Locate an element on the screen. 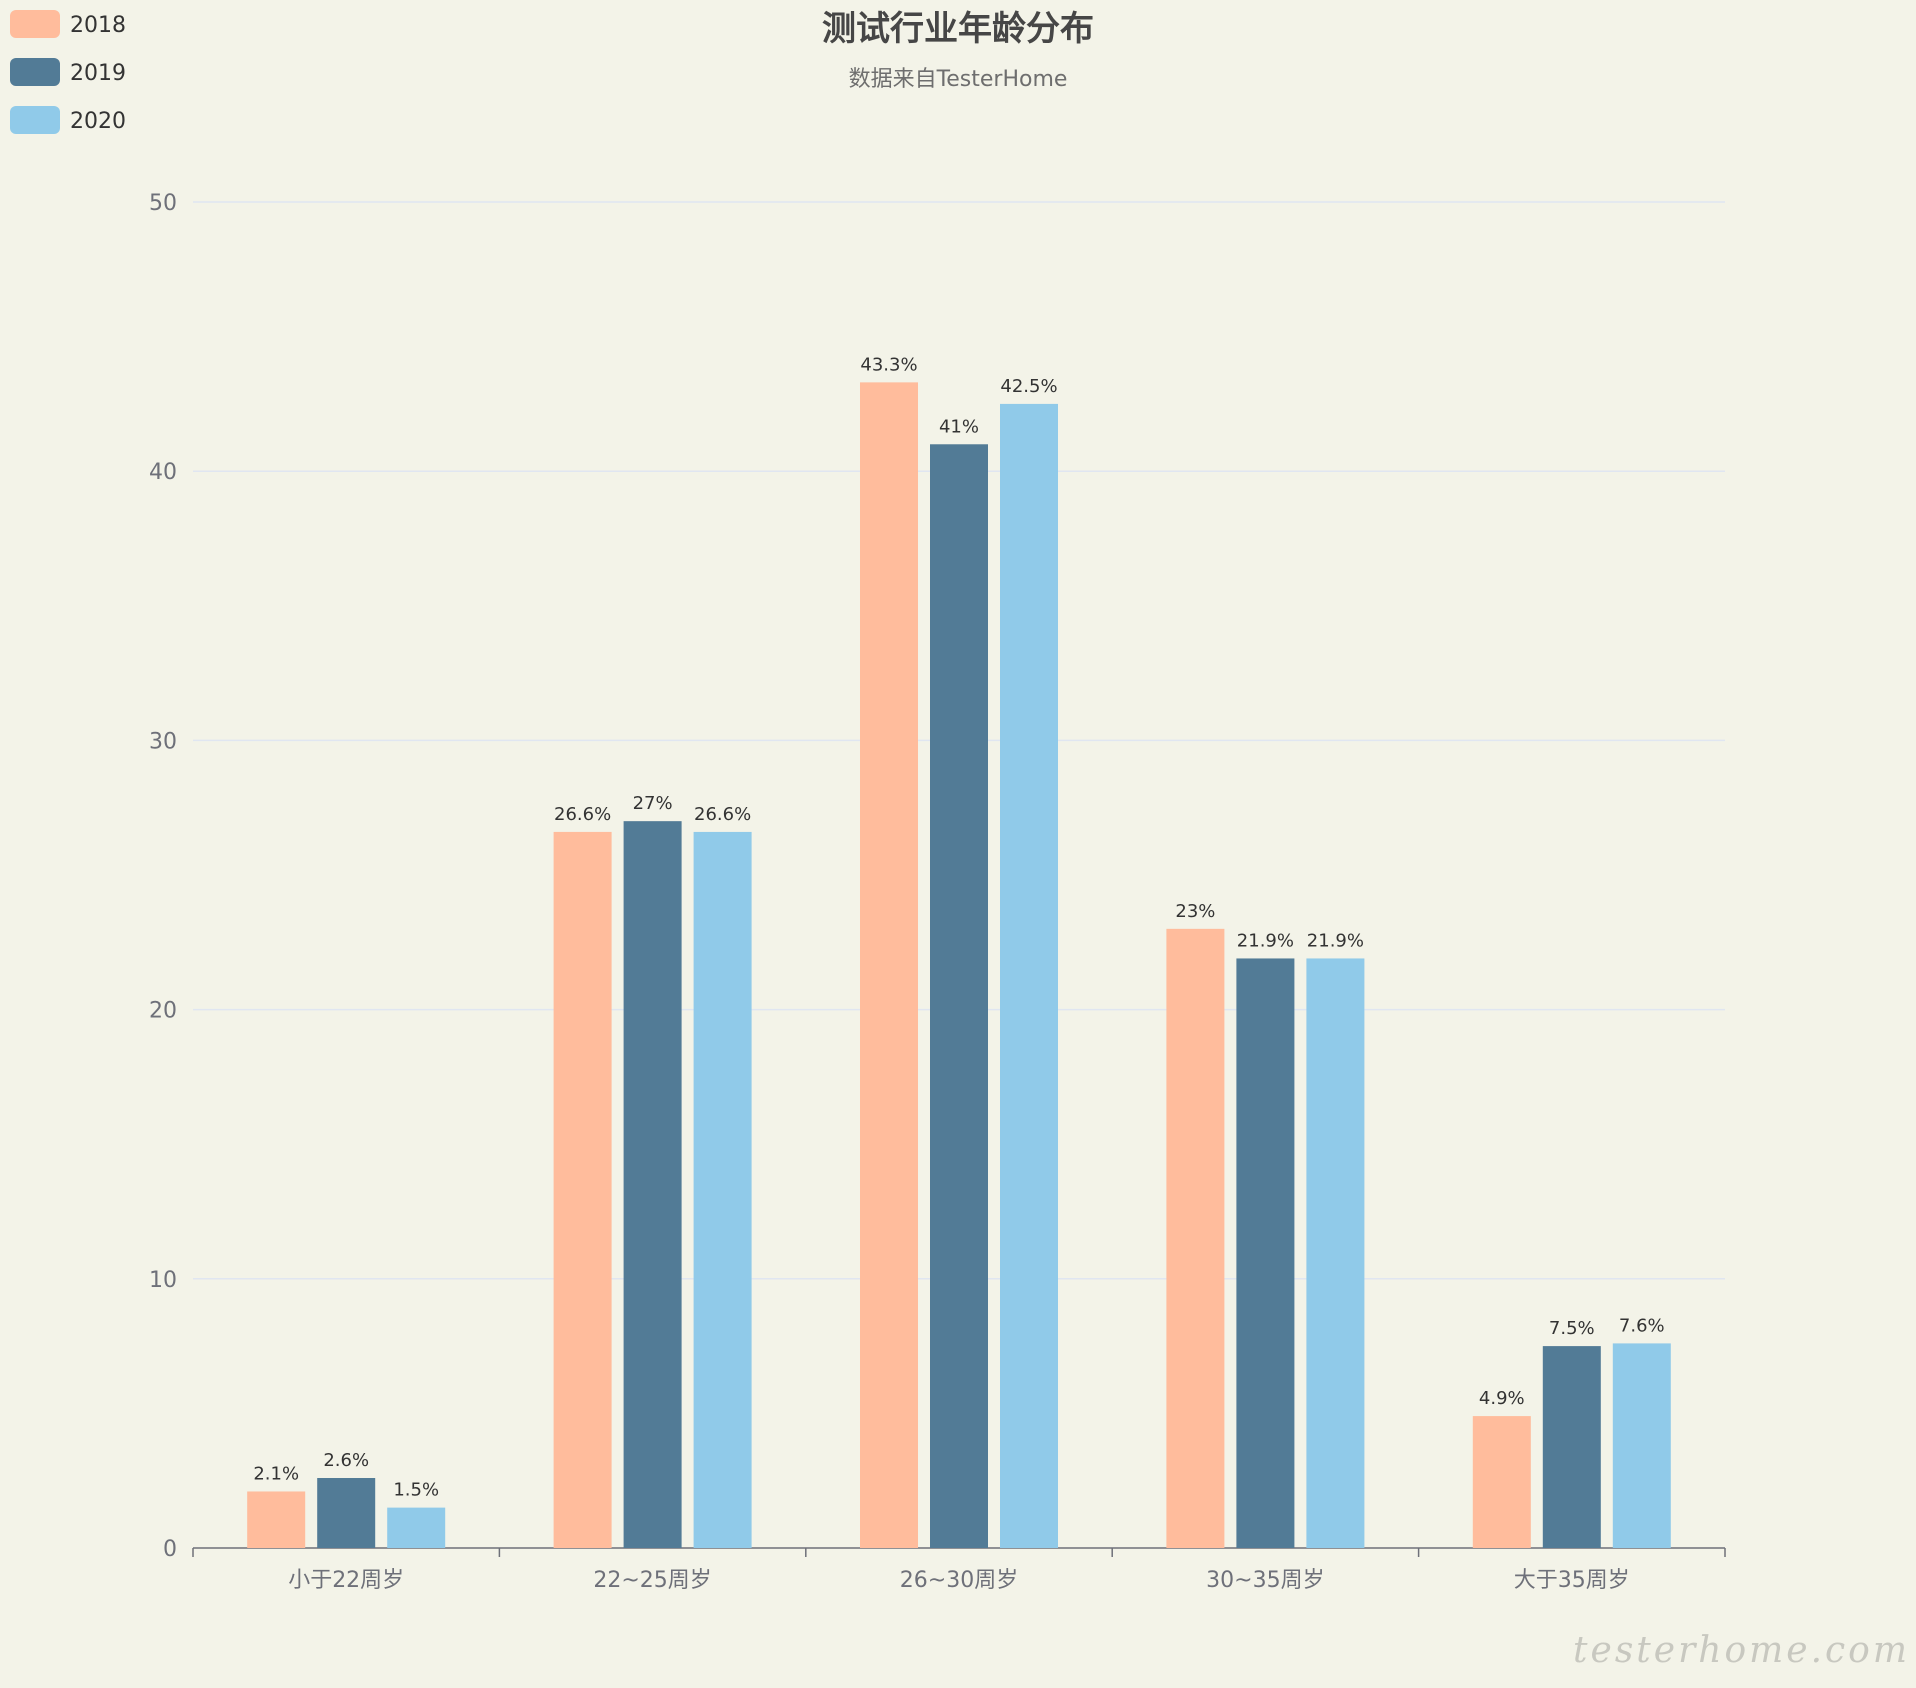 The width and height of the screenshot is (1916, 1688). legend: 2018 2019 2020 is located at coordinates (68, 72).